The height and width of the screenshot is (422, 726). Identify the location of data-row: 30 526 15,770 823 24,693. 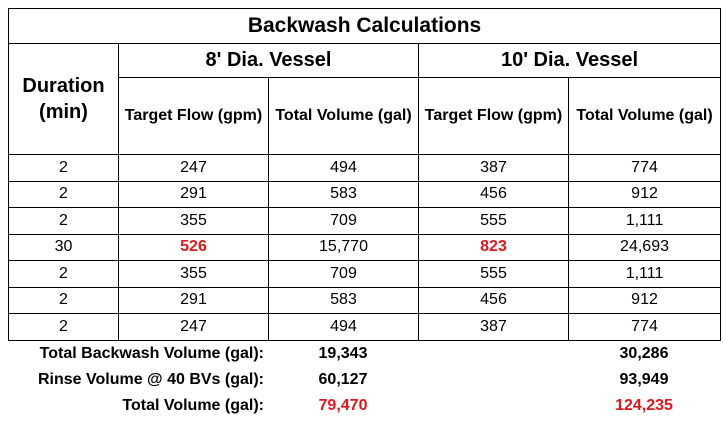
(365, 247).